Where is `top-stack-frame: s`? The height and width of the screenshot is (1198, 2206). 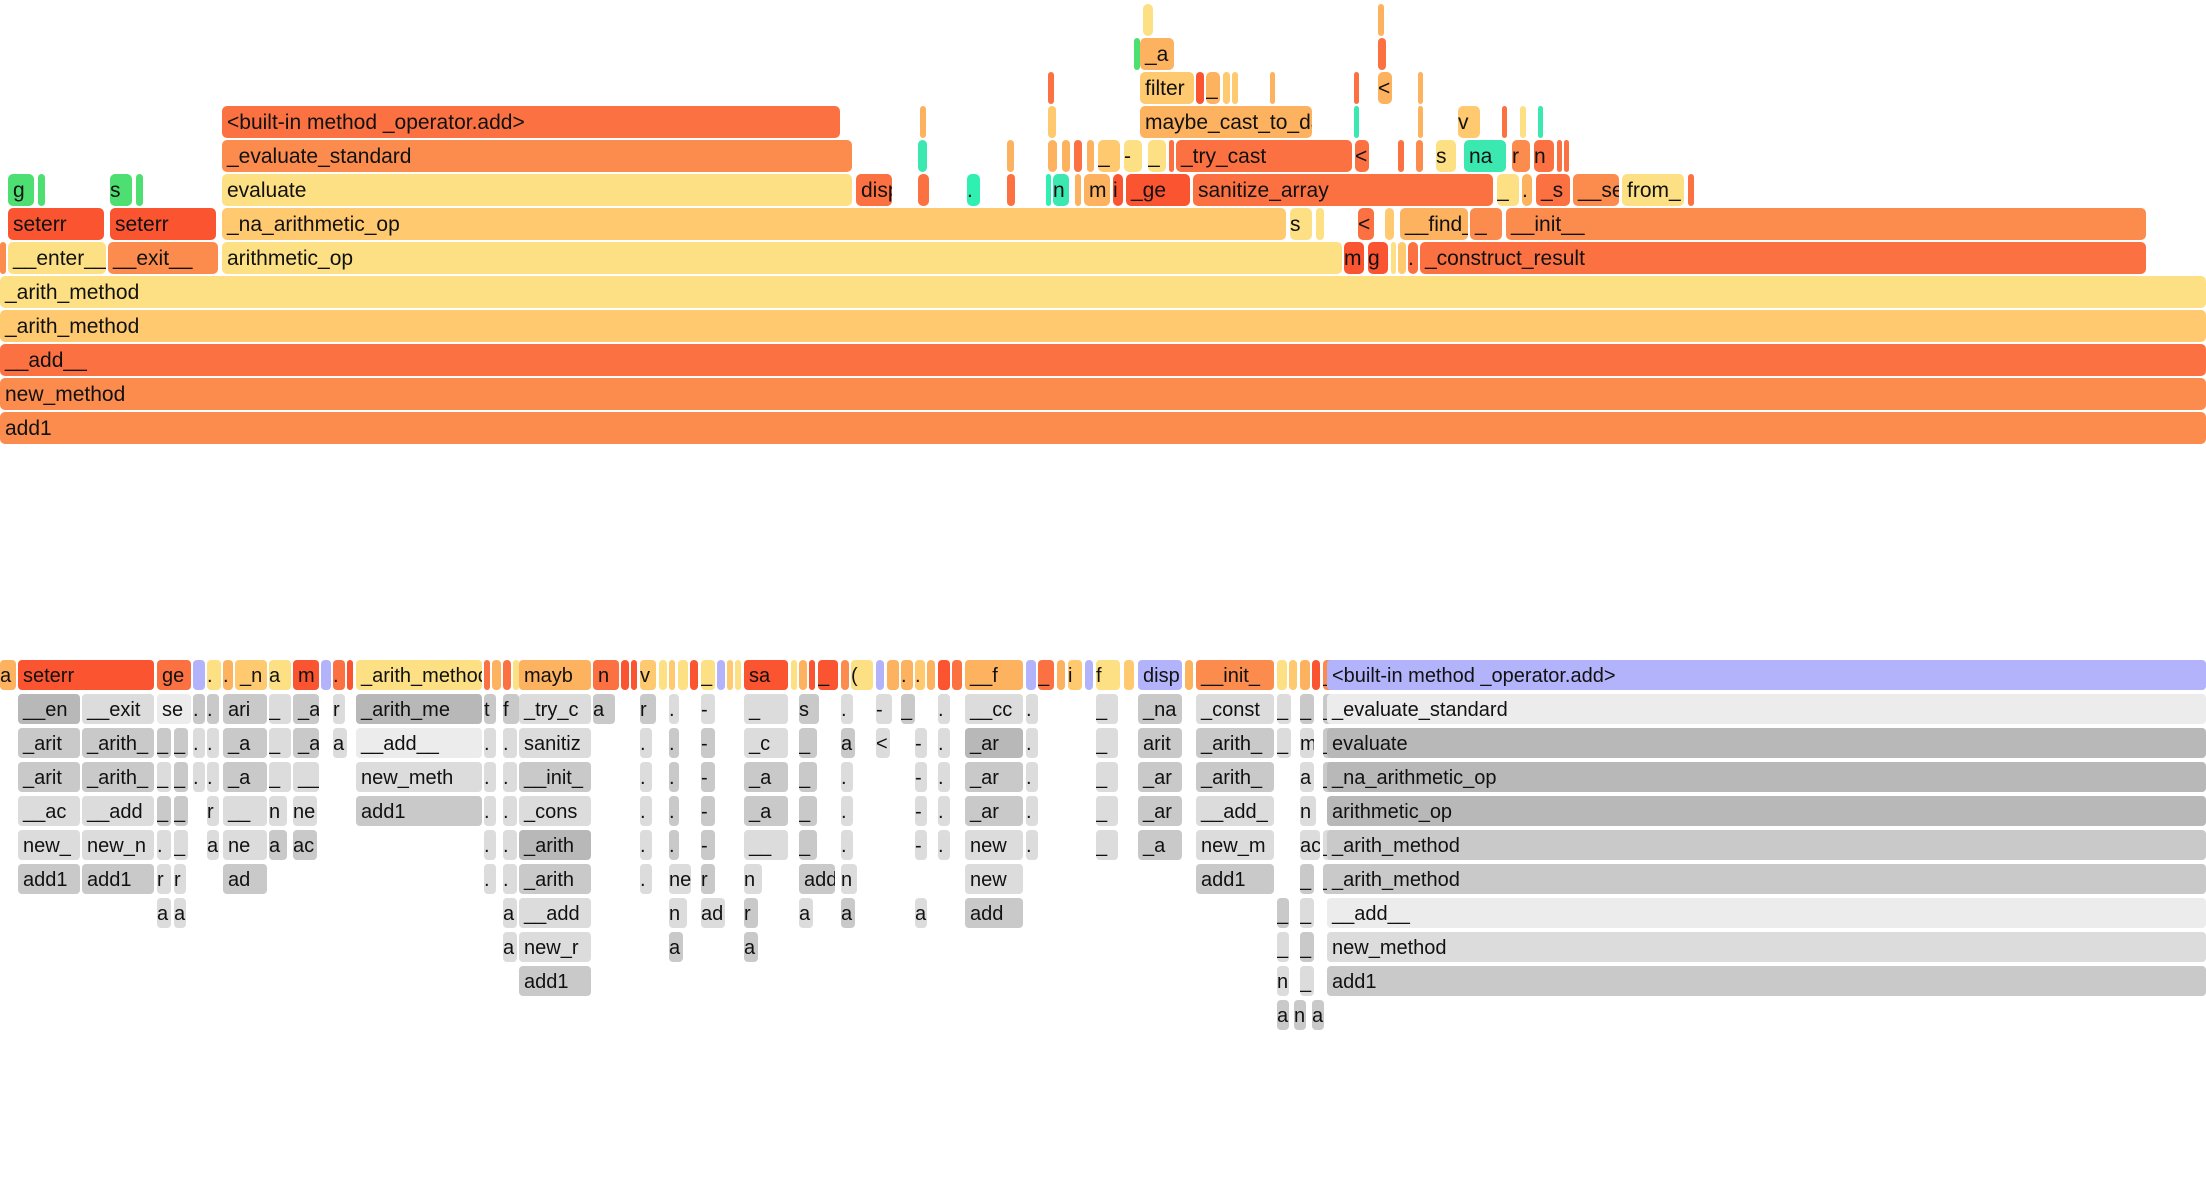 top-stack-frame: s is located at coordinates (1301, 224).